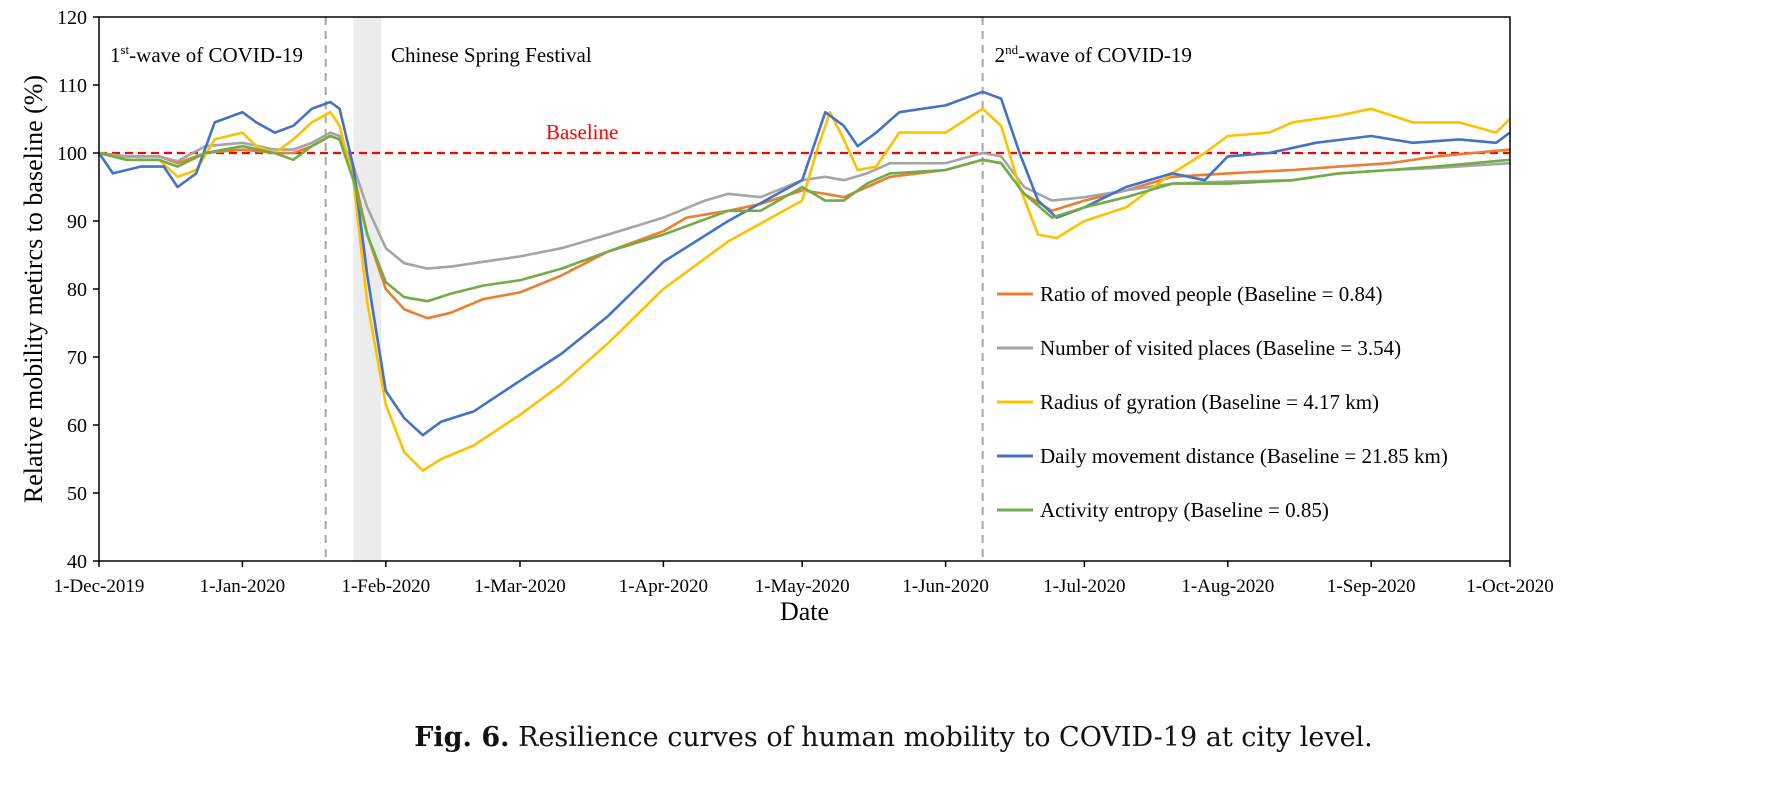 This screenshot has width=1787, height=789. Describe the element at coordinates (77, 562) in the screenshot. I see `y-tick-label: 40` at that location.